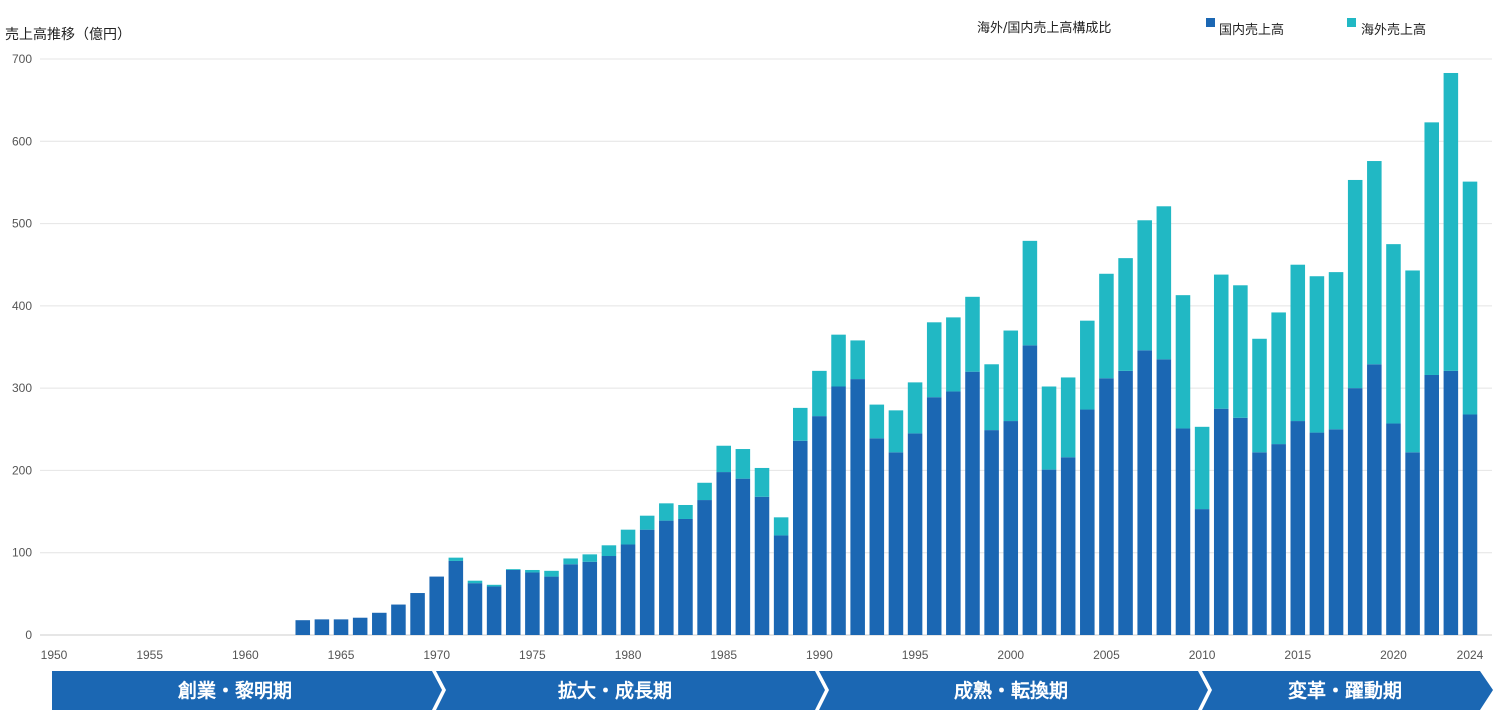 This screenshot has height=712, width=1500. I want to click on era-label-expansion: 拡大・成長期, so click(615, 690).